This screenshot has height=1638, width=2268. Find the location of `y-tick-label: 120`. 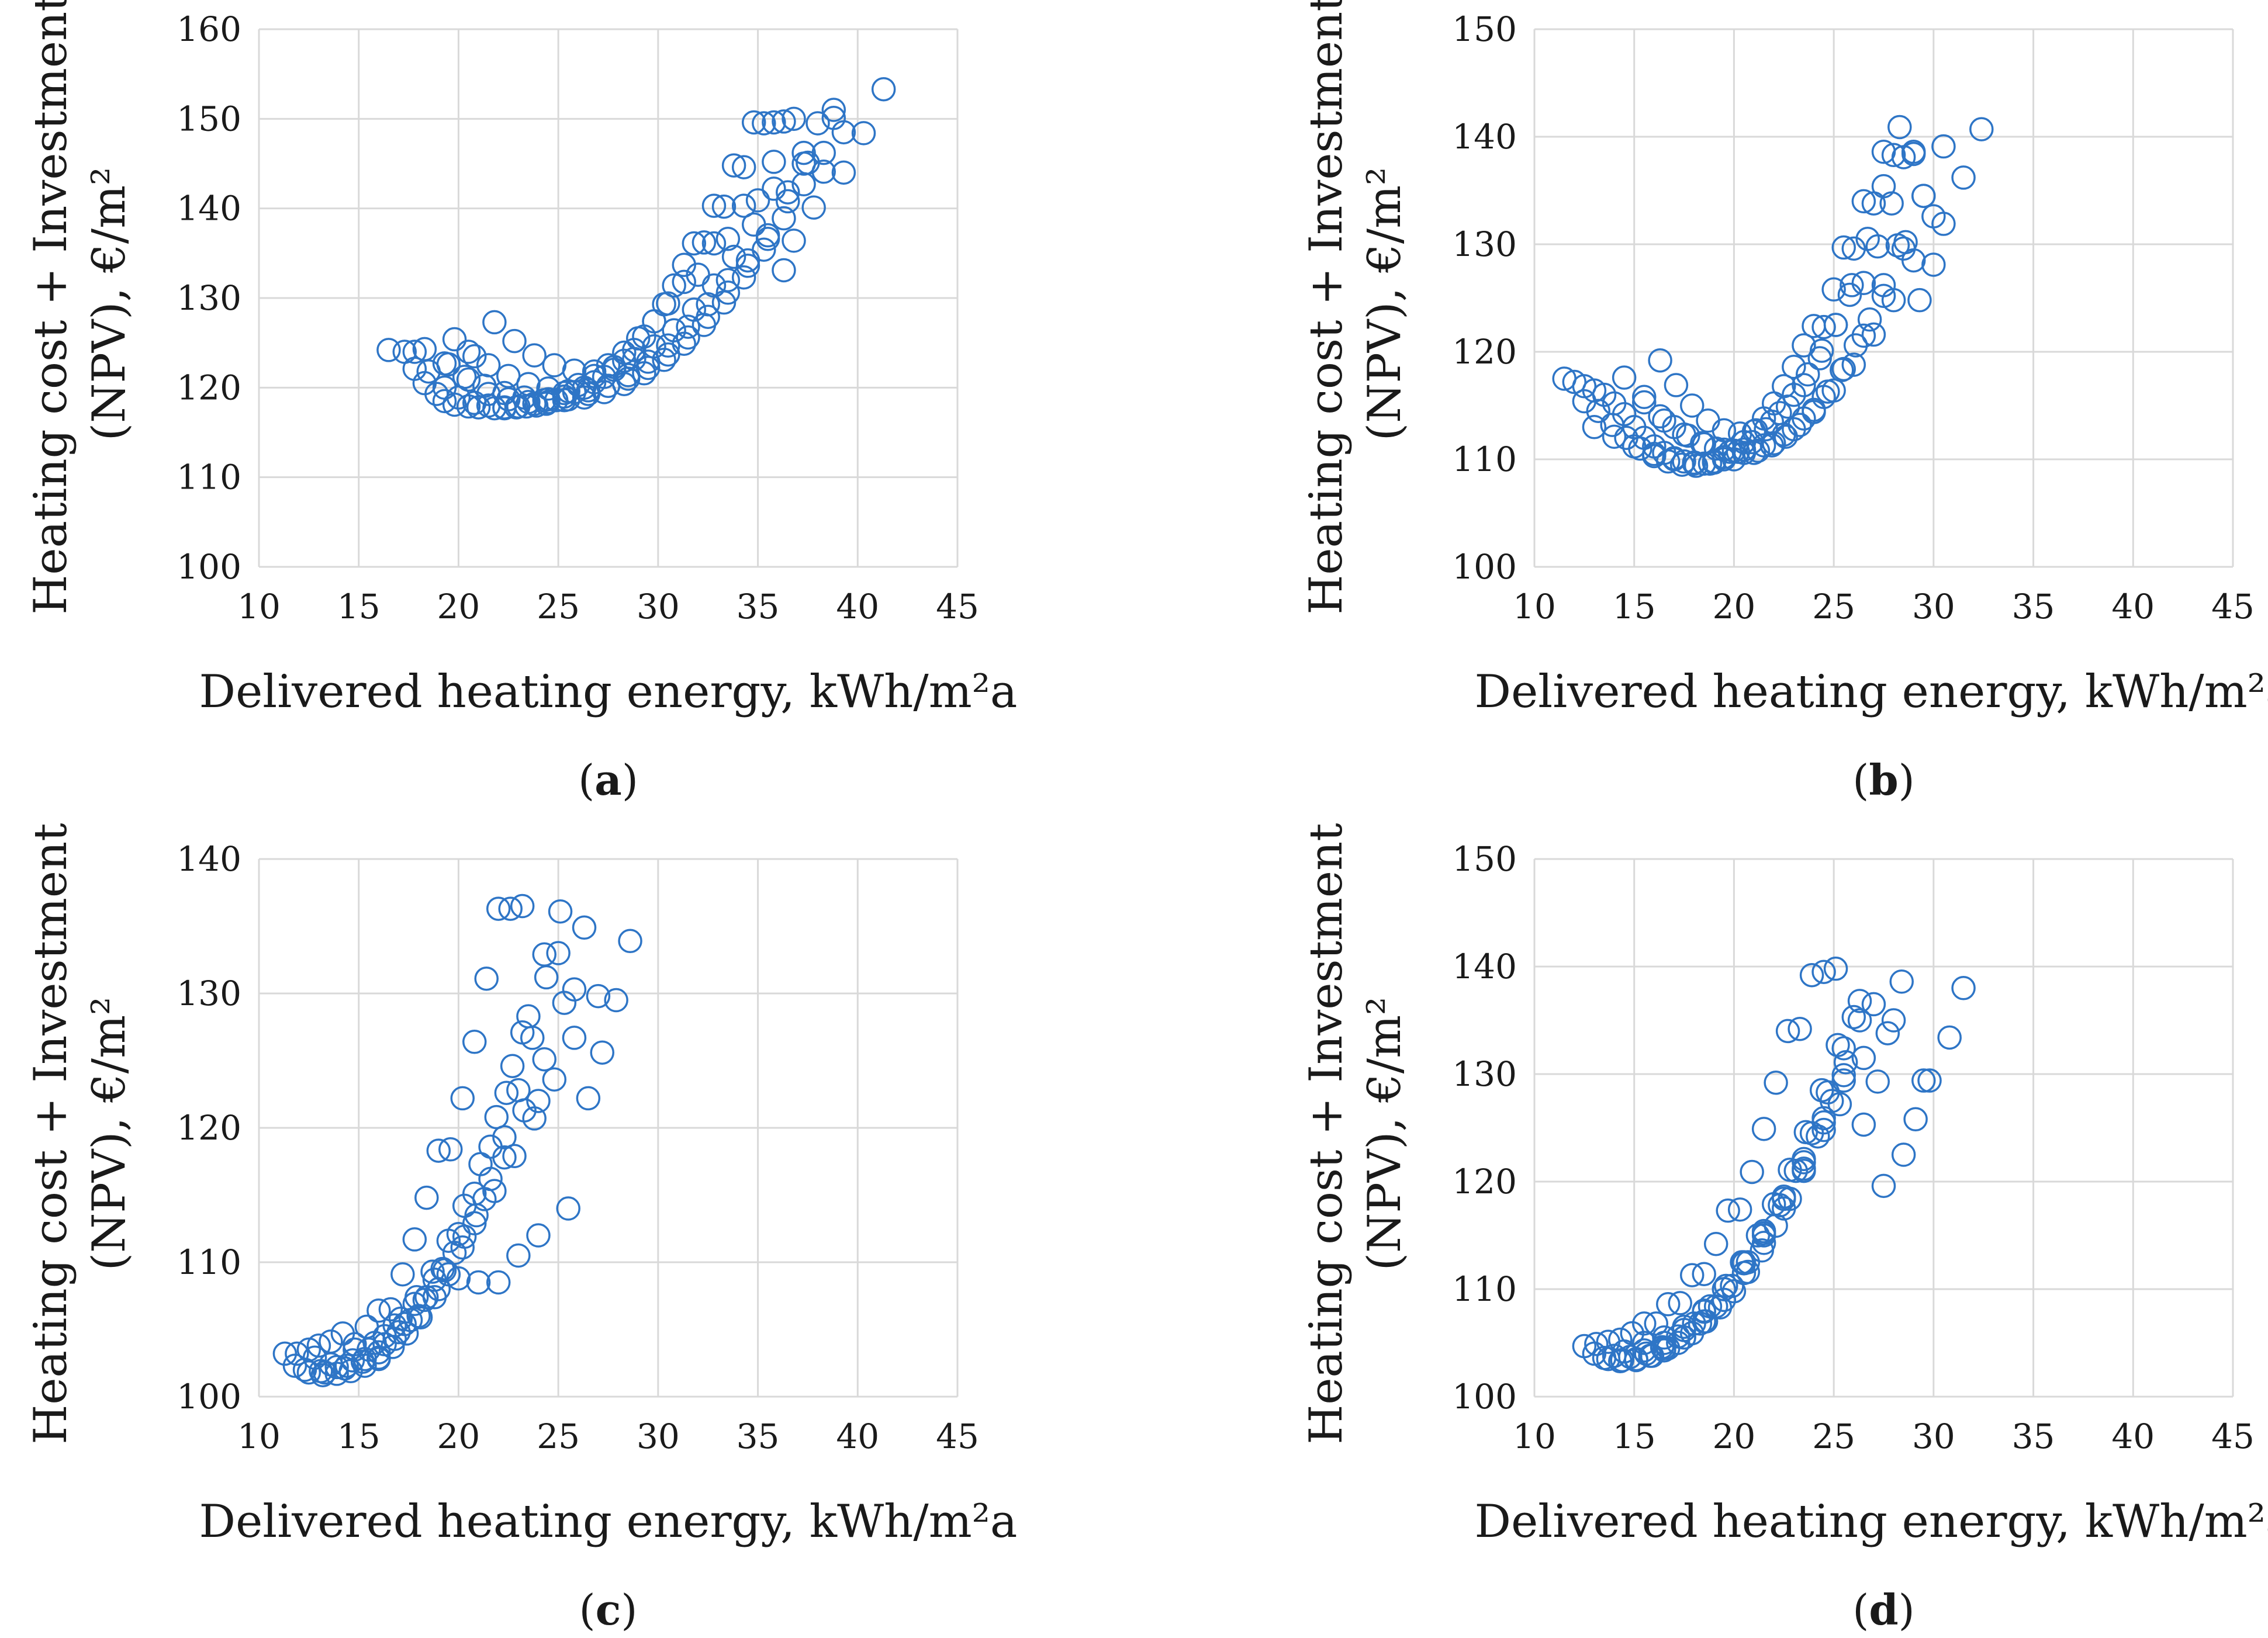

y-tick-label: 120 is located at coordinates (1484, 1181).